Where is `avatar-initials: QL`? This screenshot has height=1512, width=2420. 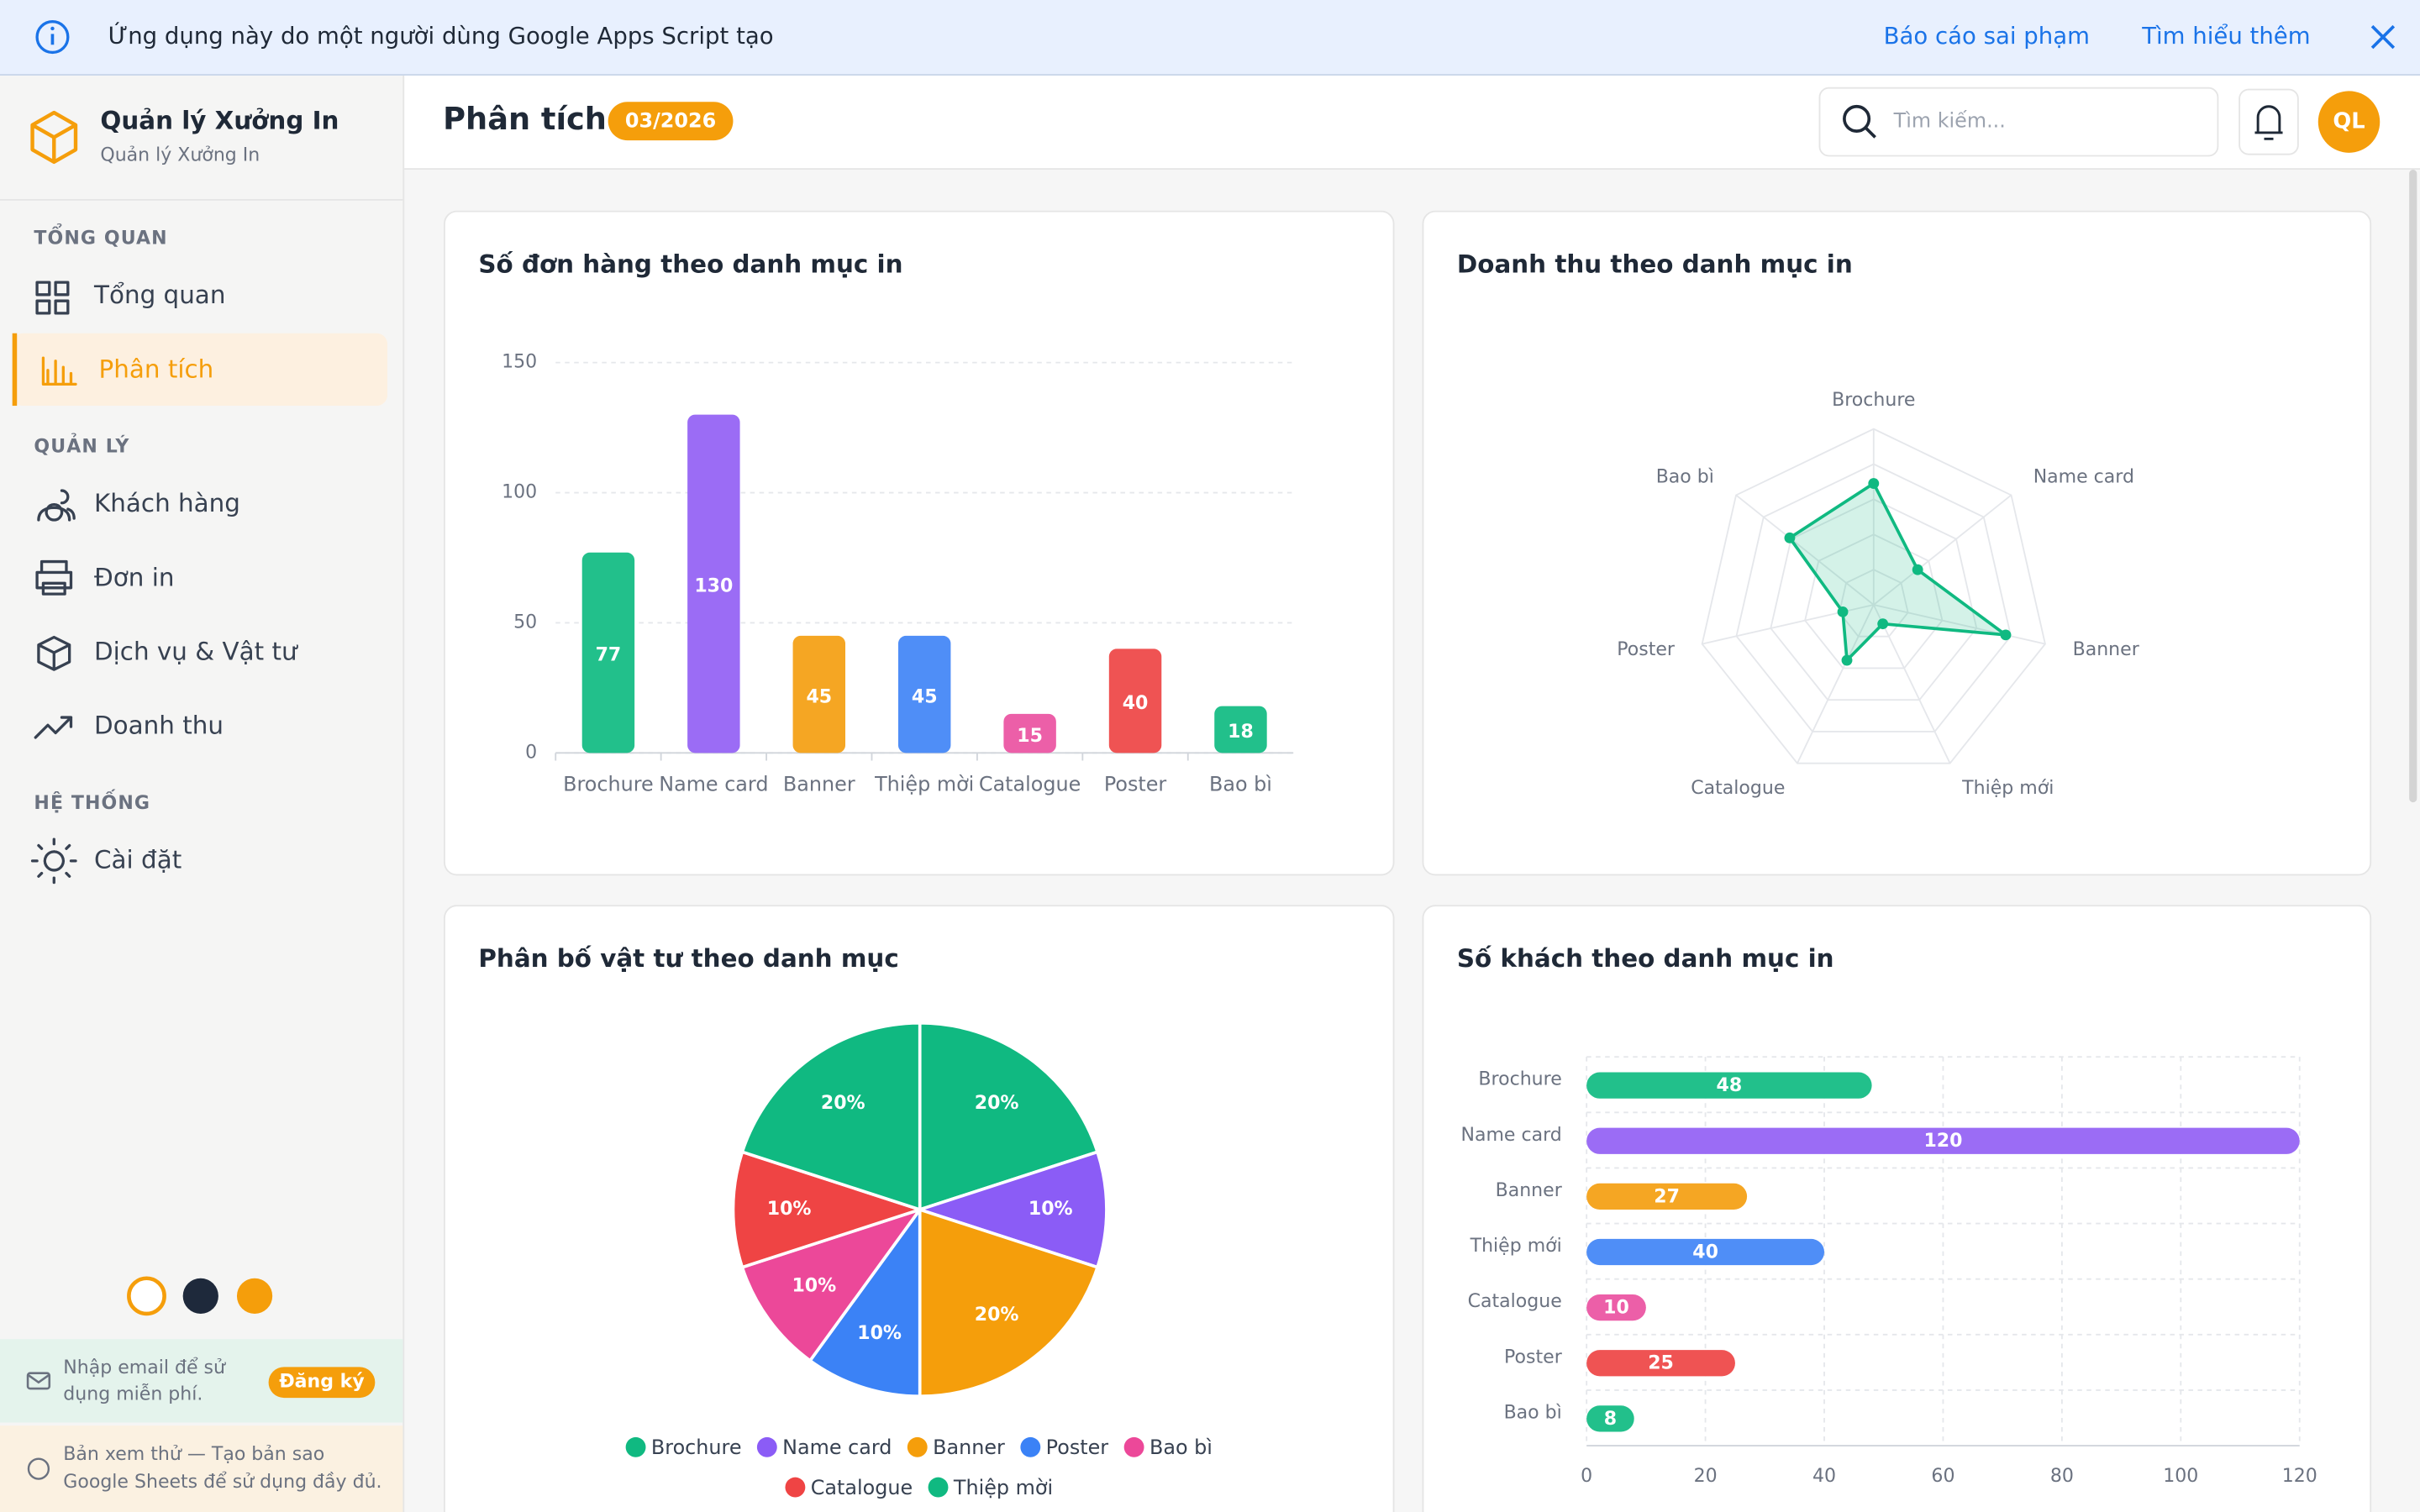 avatar-initials: QL is located at coordinates (2349, 121).